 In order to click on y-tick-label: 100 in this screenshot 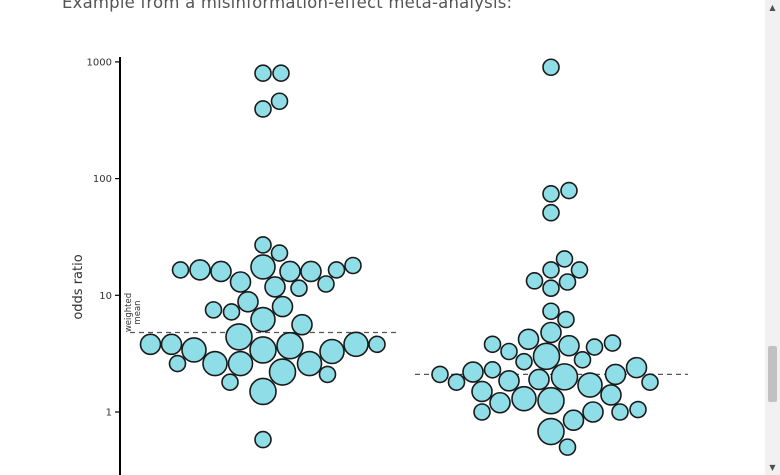, I will do `click(102, 179)`.